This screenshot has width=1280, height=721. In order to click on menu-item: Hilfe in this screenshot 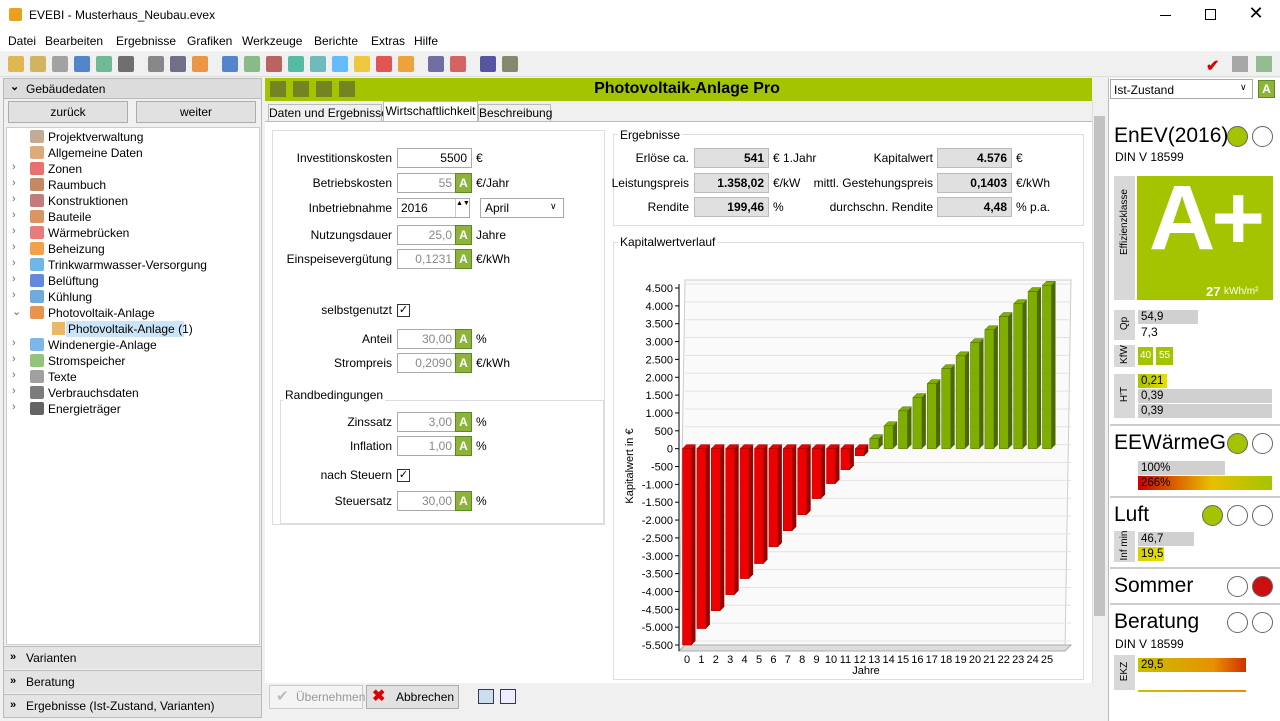, I will do `click(426, 41)`.